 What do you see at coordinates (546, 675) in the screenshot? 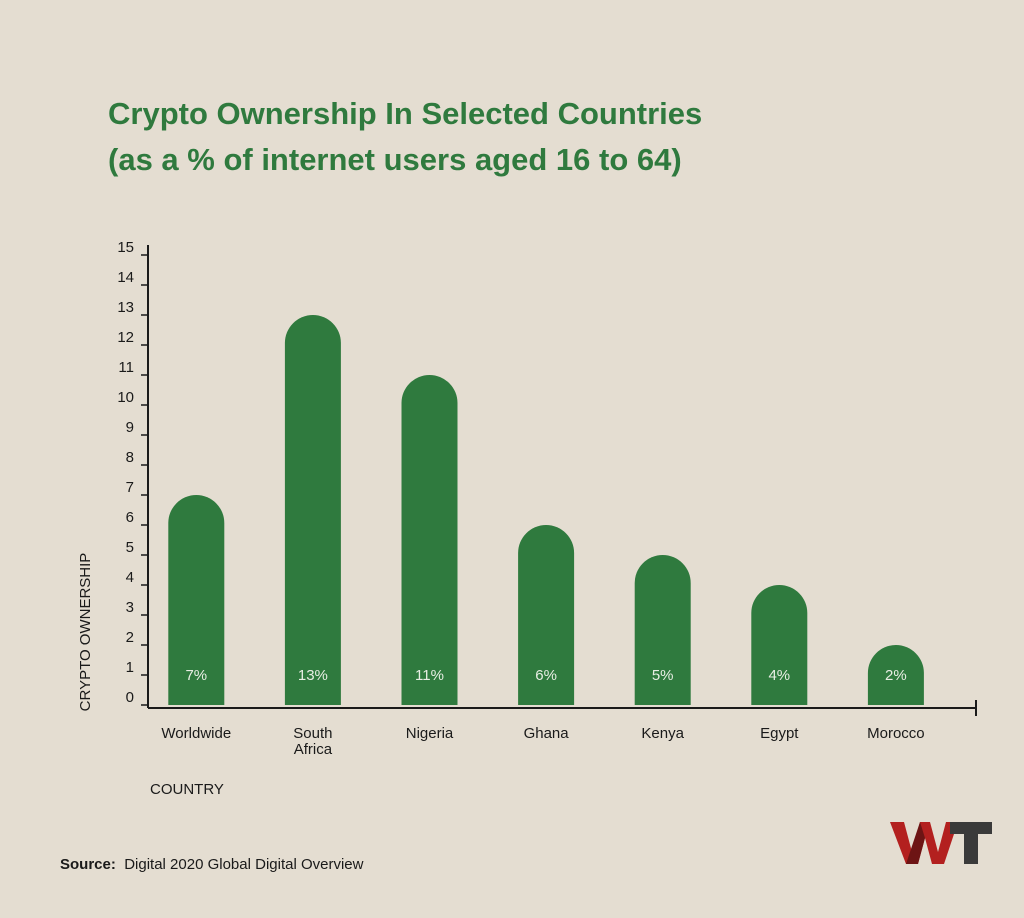
I see `value-label: 6%` at bounding box center [546, 675].